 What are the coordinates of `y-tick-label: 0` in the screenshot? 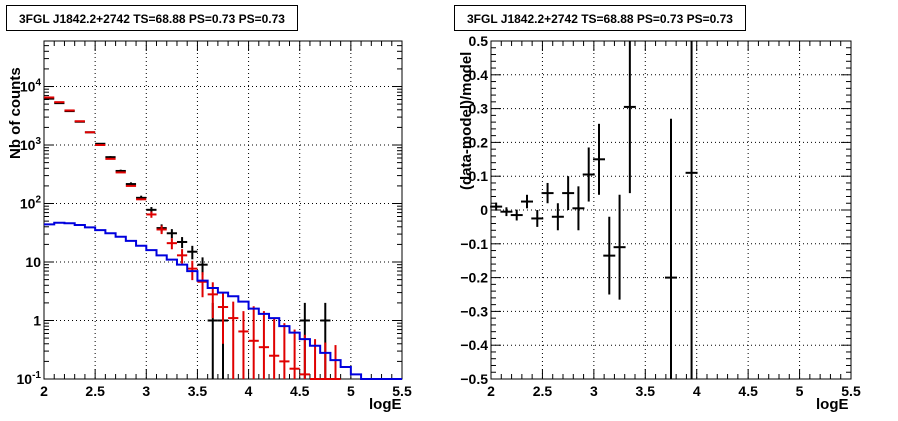 It's located at (484, 210).